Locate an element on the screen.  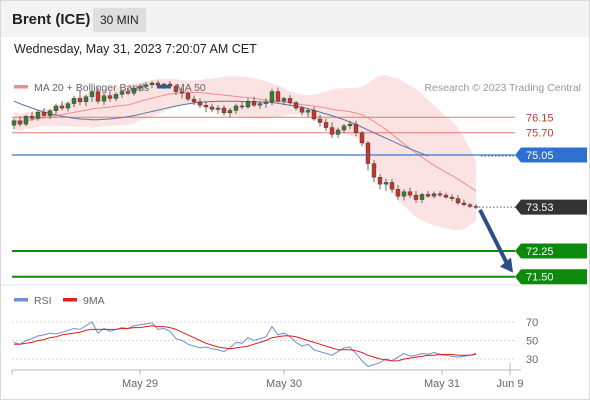
rsi-legend-swatch is located at coordinates (21, 300).